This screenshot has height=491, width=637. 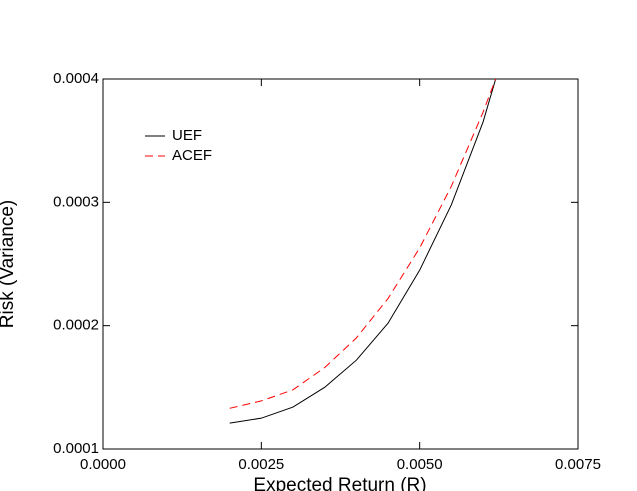 I want to click on x-tick-label: 0.0000, so click(x=103, y=464).